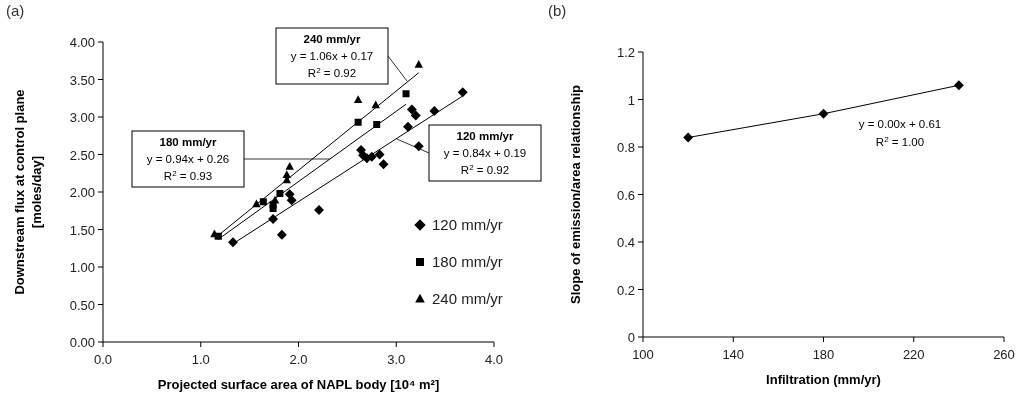 This screenshot has width=1024, height=412. Describe the element at coordinates (82, 342) in the screenshot. I see `y-tick-label: 0.00` at that location.